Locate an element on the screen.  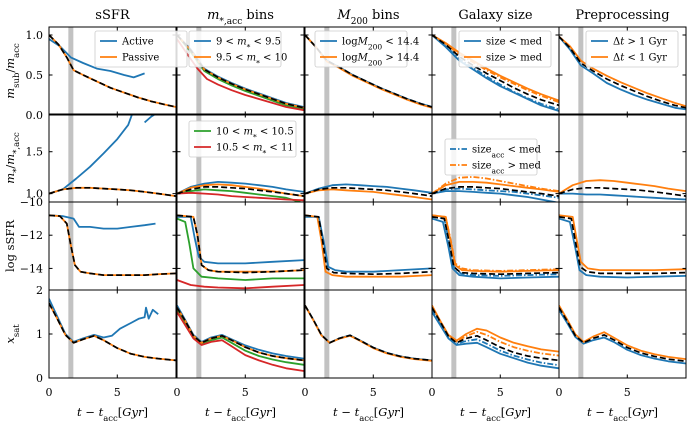
legend-label: sizeacc < med is located at coordinates (507, 152).